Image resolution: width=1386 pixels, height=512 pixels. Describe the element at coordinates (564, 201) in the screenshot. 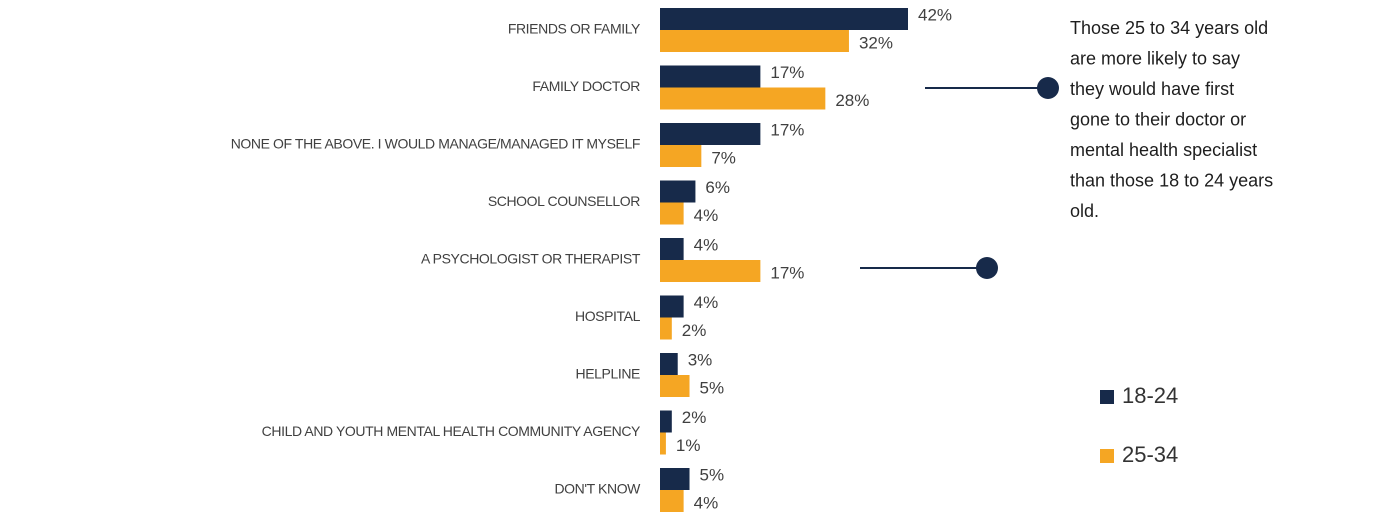

I see `category-label: SCHOOL COUNSELLOR` at that location.